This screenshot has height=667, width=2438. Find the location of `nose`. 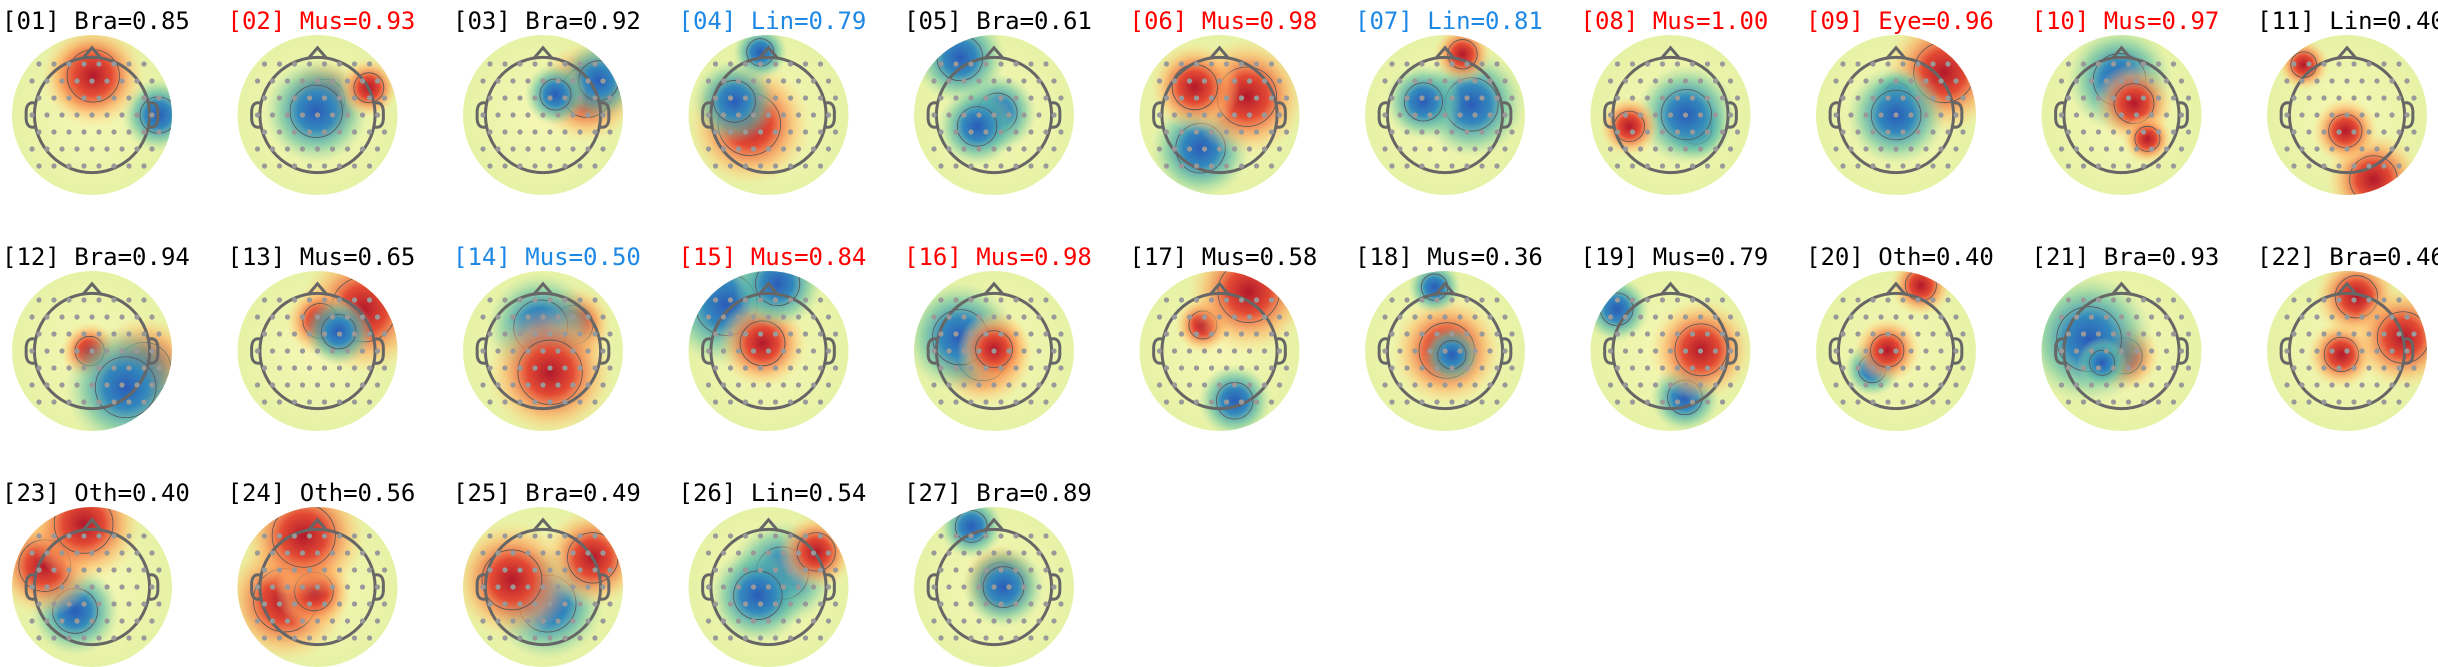

nose is located at coordinates (994, 524).